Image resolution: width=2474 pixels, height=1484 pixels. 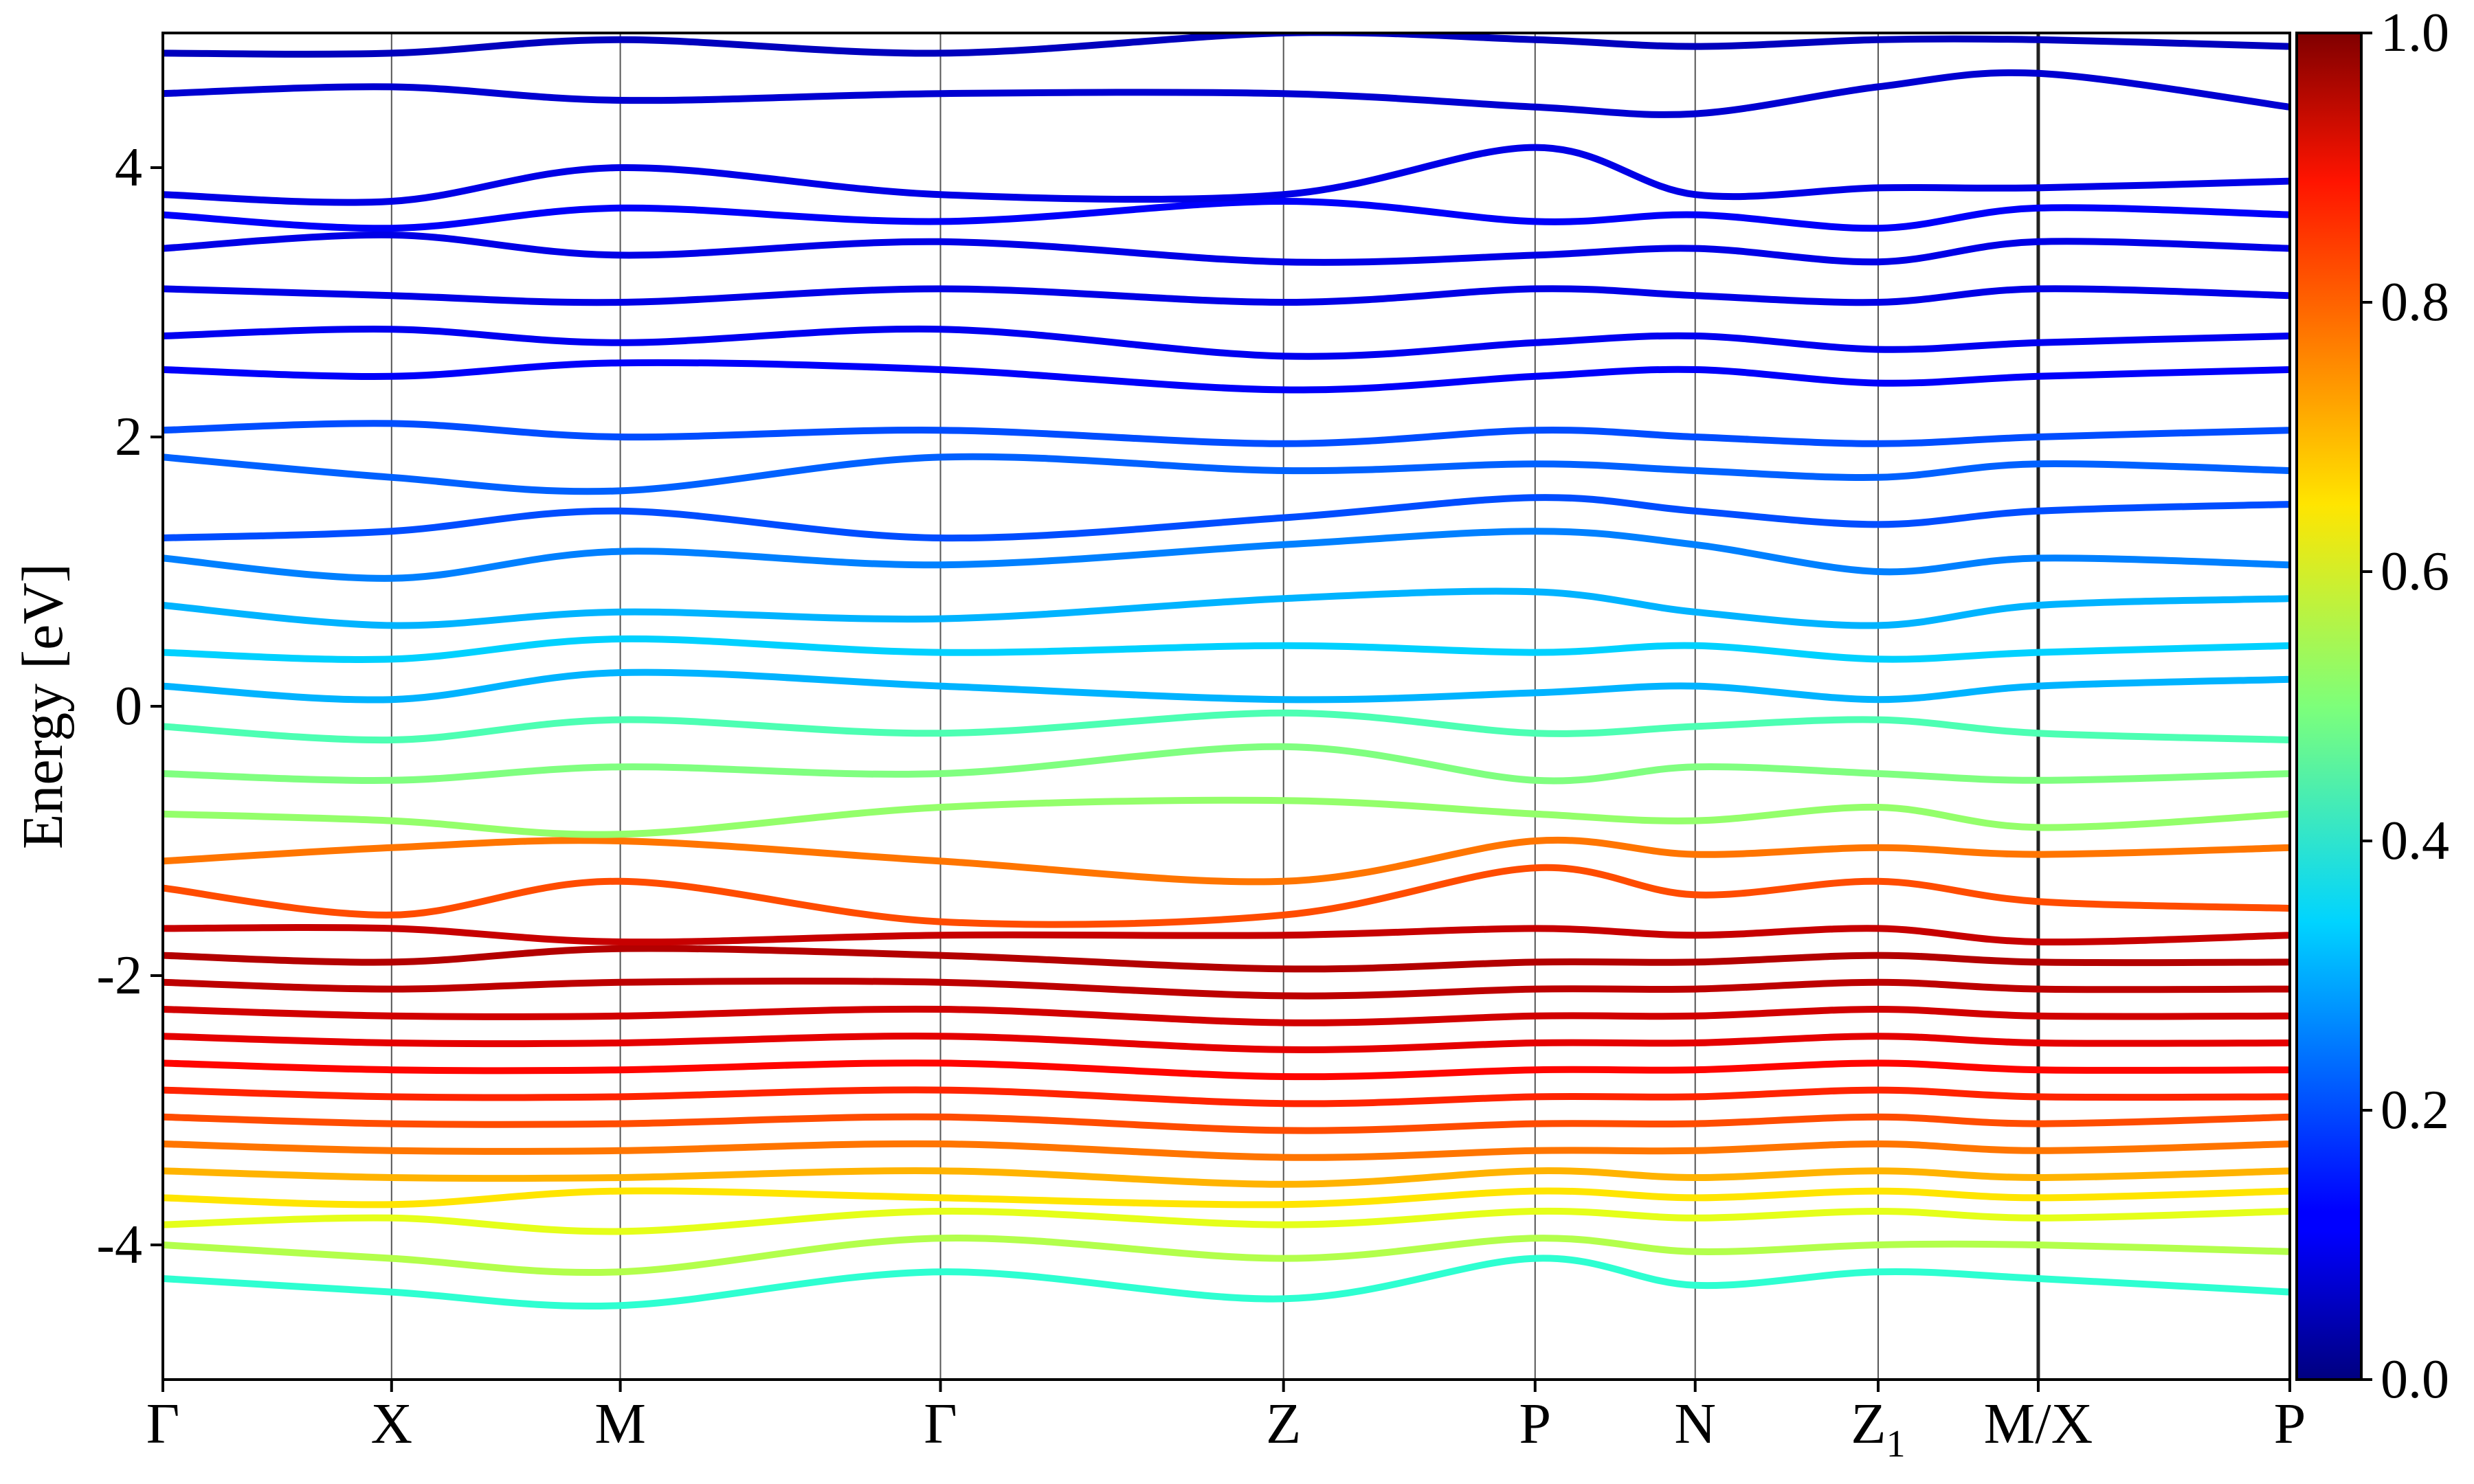 What do you see at coordinates (1226, 1422) in the screenshot?
I see `x-axis: Γ X M Γ Z P N Z1 M/X P` at bounding box center [1226, 1422].